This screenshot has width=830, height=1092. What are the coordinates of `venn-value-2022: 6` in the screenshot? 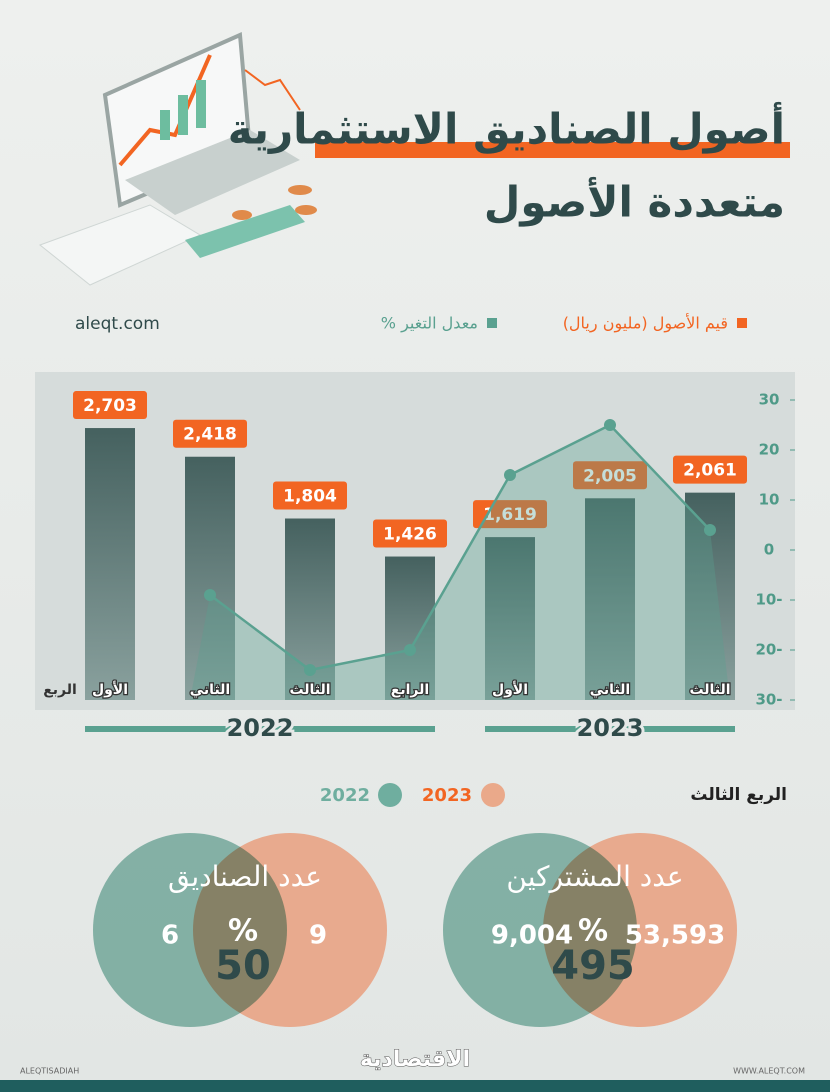 It's located at (170, 936).